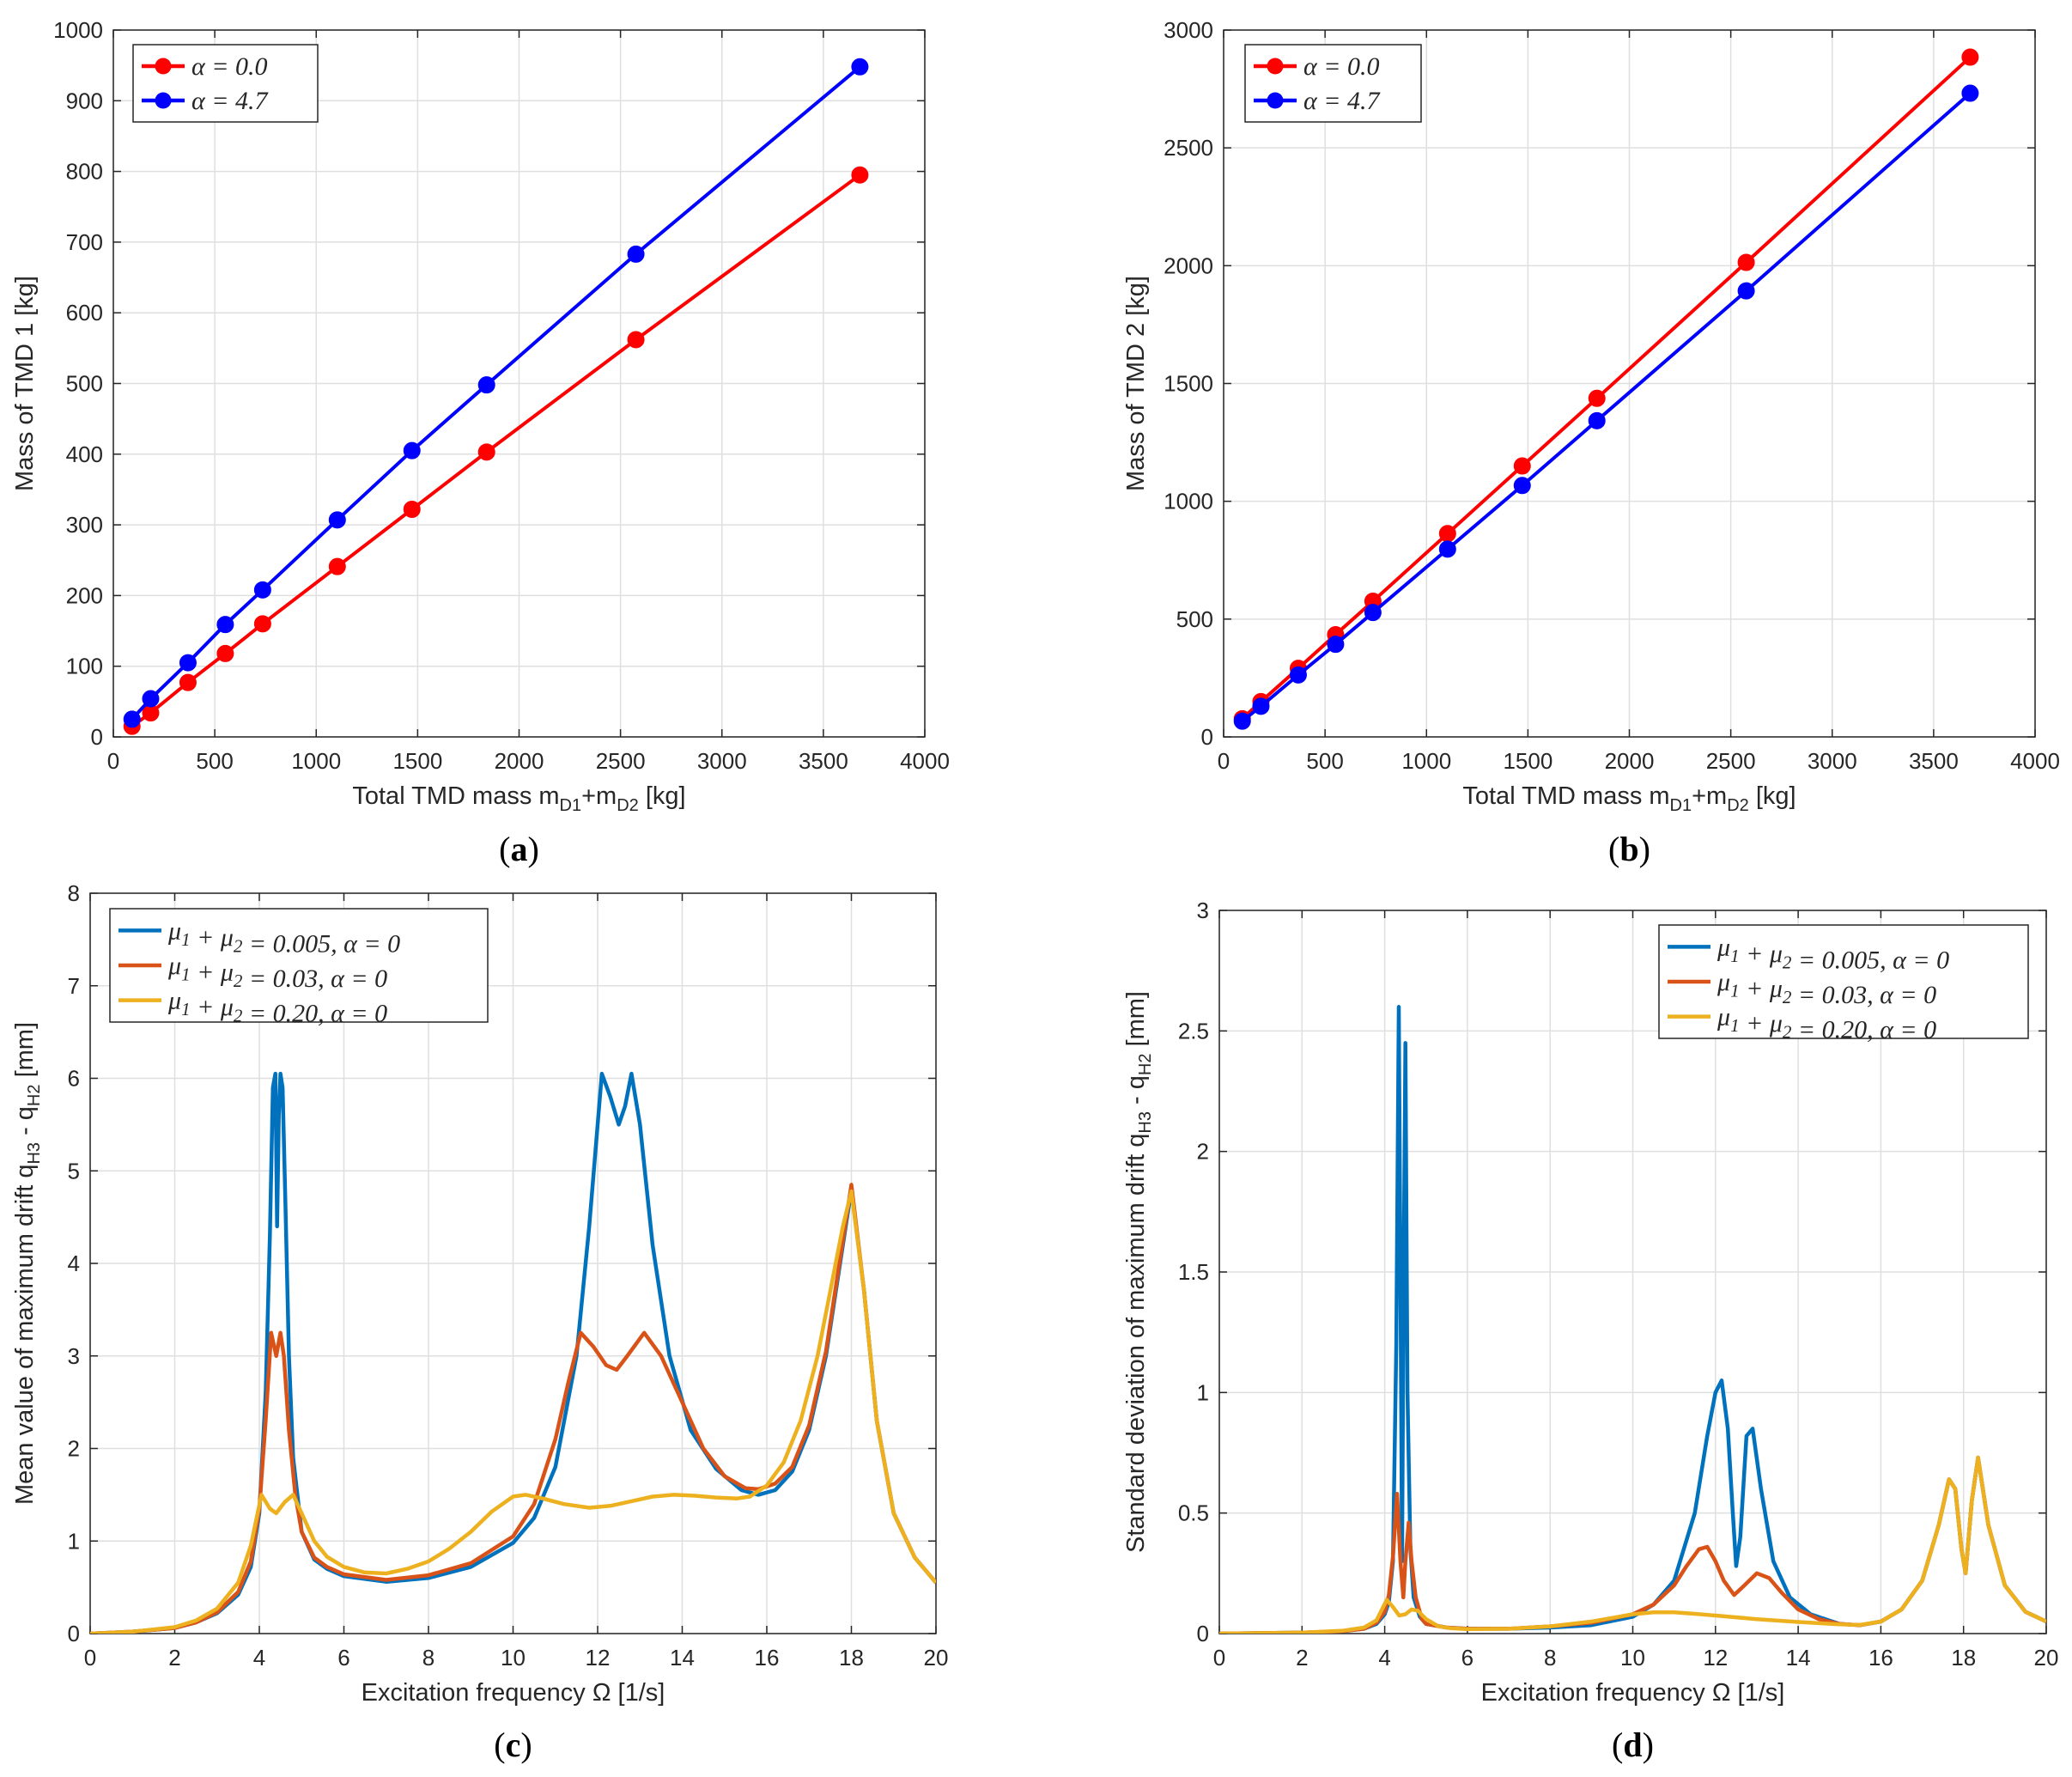 This screenshot has width=2072, height=1777. I want to click on x-tick-label: 2, so click(174, 1658).